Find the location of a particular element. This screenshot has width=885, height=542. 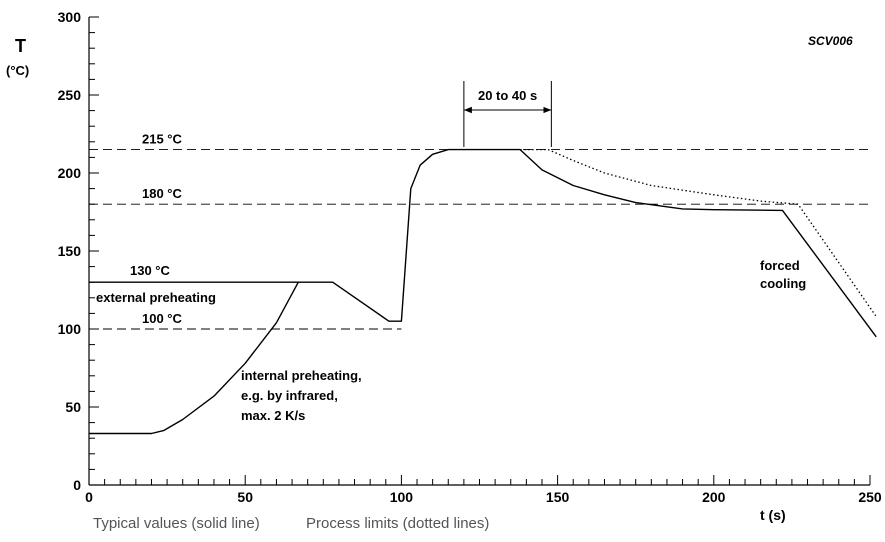

y-tick-label: 150 is located at coordinates (70, 251).